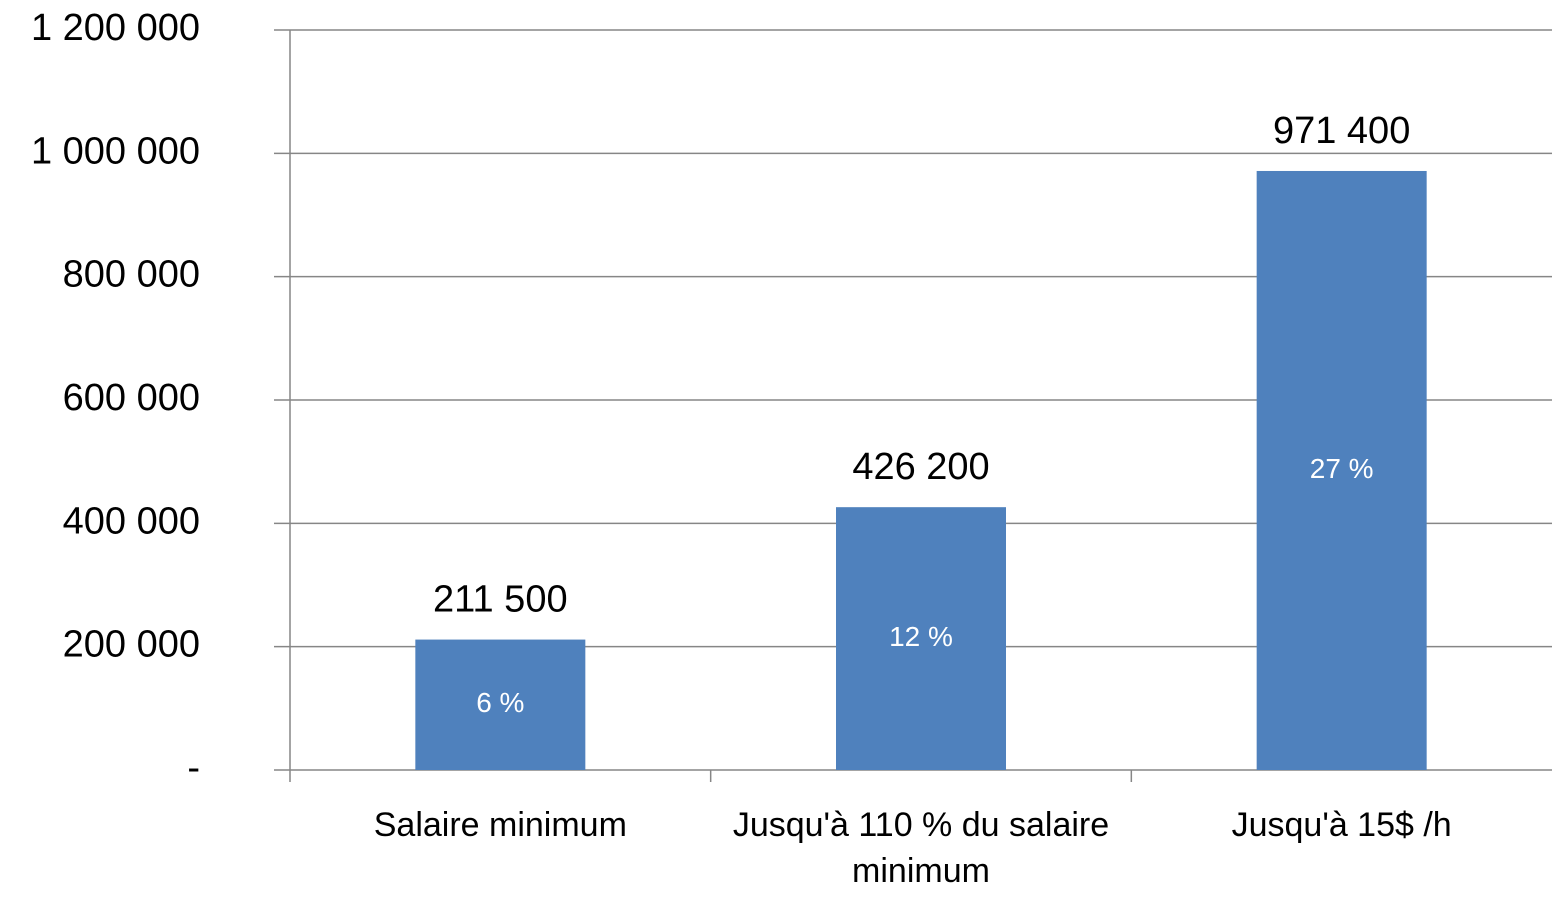  I want to click on x-label-box: Salaire minimum, so click(500, 825).